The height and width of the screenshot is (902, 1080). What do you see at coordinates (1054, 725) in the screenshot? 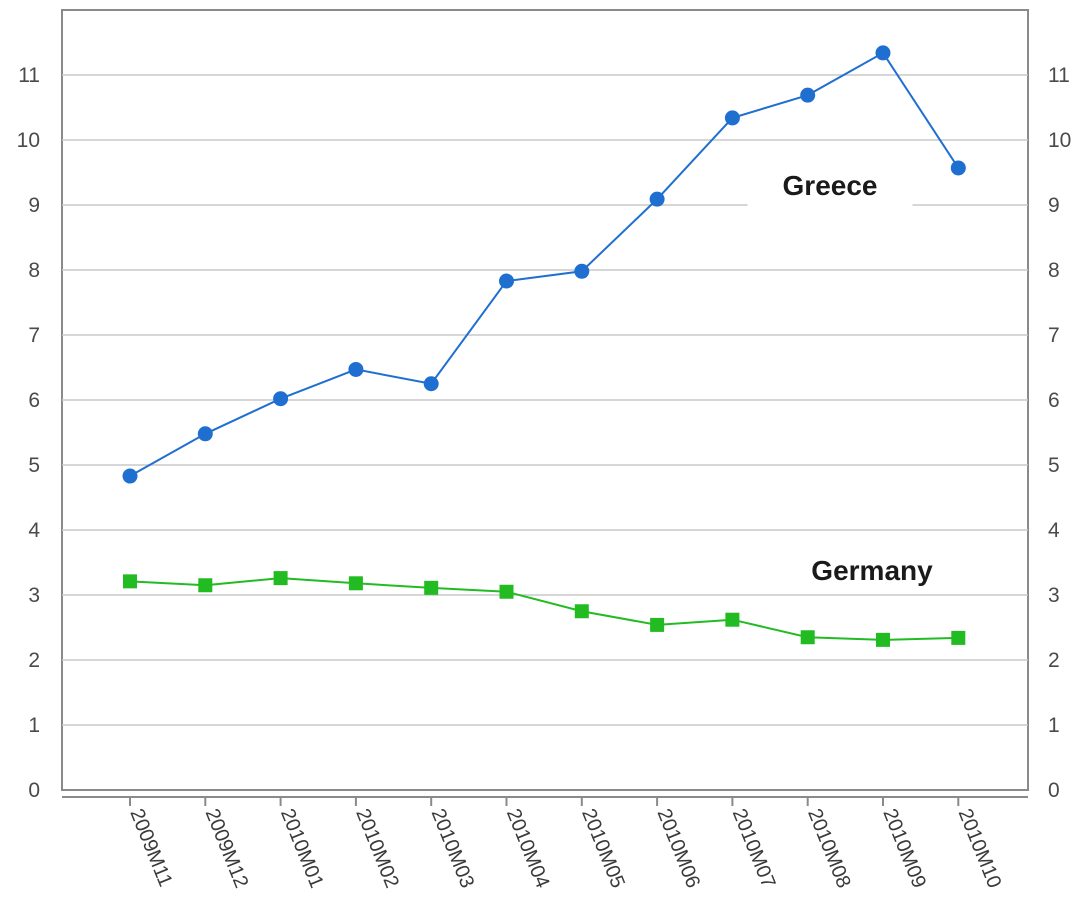
I see `y-tick-right: 1` at bounding box center [1054, 725].